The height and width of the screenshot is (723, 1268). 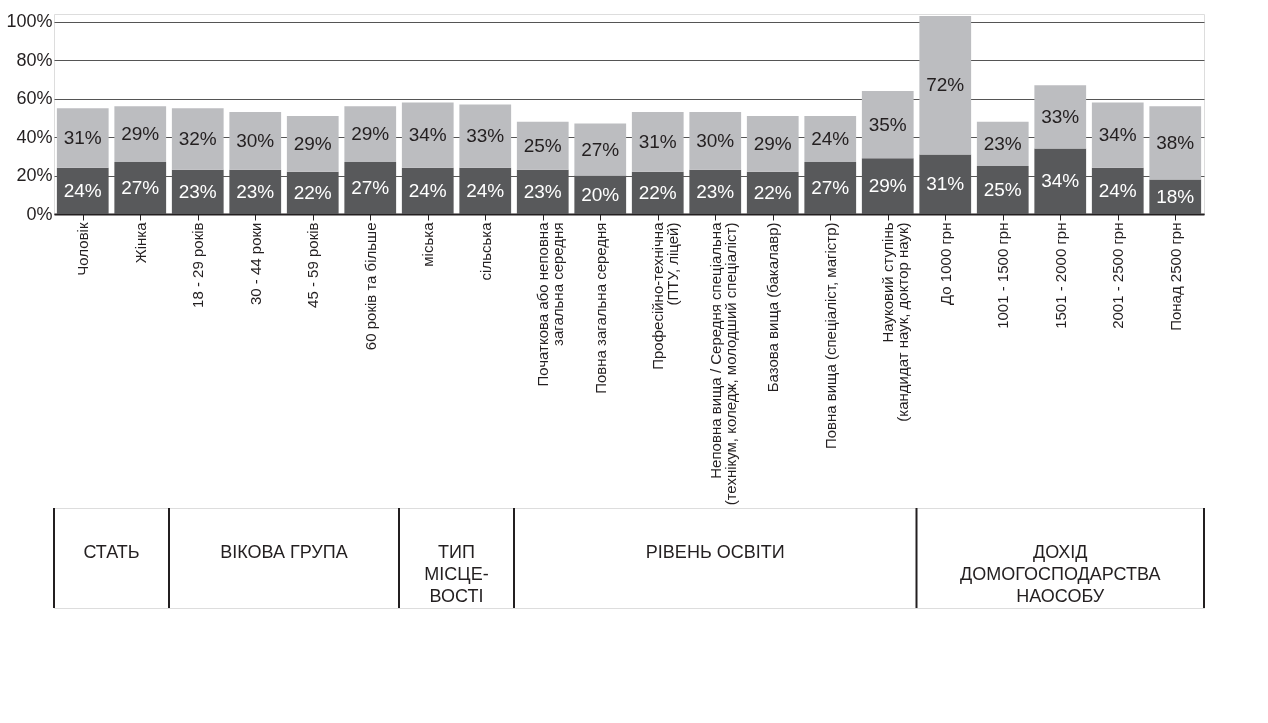 I want to click on y-tick-label: 100%, so click(x=29, y=21).